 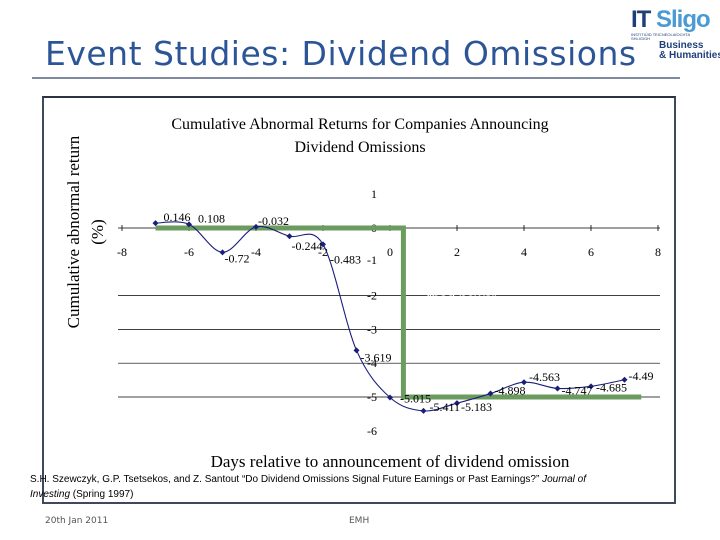 I want to click on annotation-line-2: “bad news”, so click(x=462, y=298).